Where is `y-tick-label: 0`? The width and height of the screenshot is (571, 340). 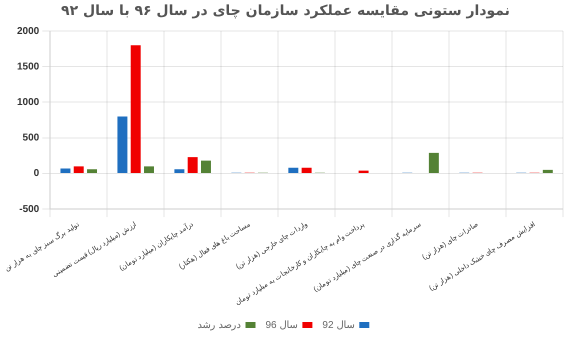
y-tick-label: 0 is located at coordinates (37, 174).